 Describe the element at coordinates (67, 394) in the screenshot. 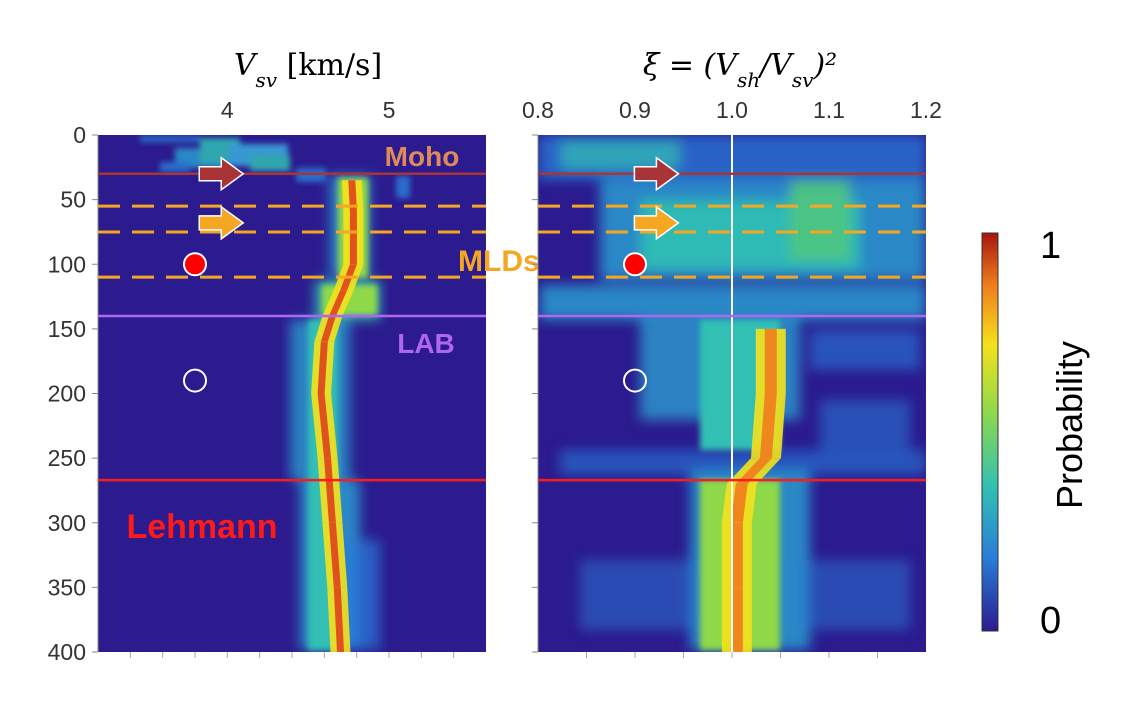

I see `vsv-y-tick-label: 200` at that location.